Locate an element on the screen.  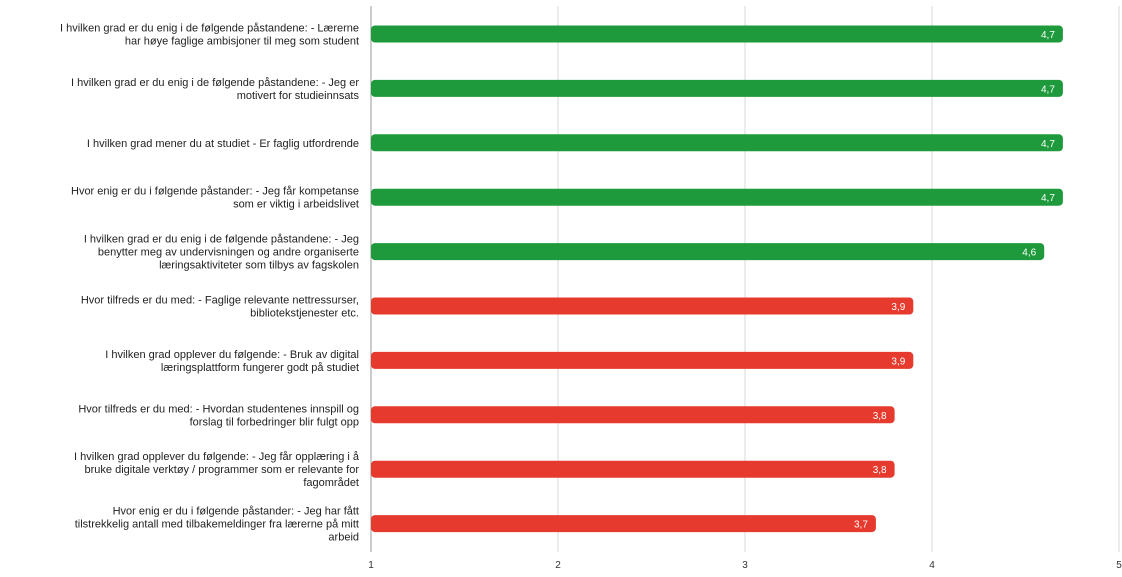
x-tick-label: 1 is located at coordinates (371, 565).